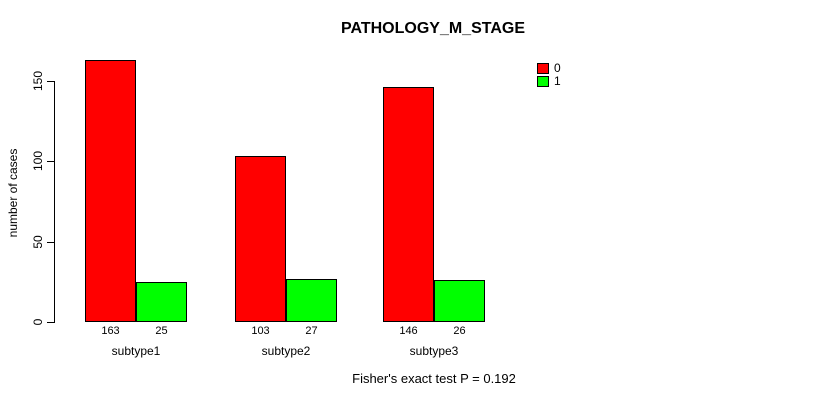  Describe the element at coordinates (408, 204) in the screenshot. I see `bar-0-subtype3` at that location.